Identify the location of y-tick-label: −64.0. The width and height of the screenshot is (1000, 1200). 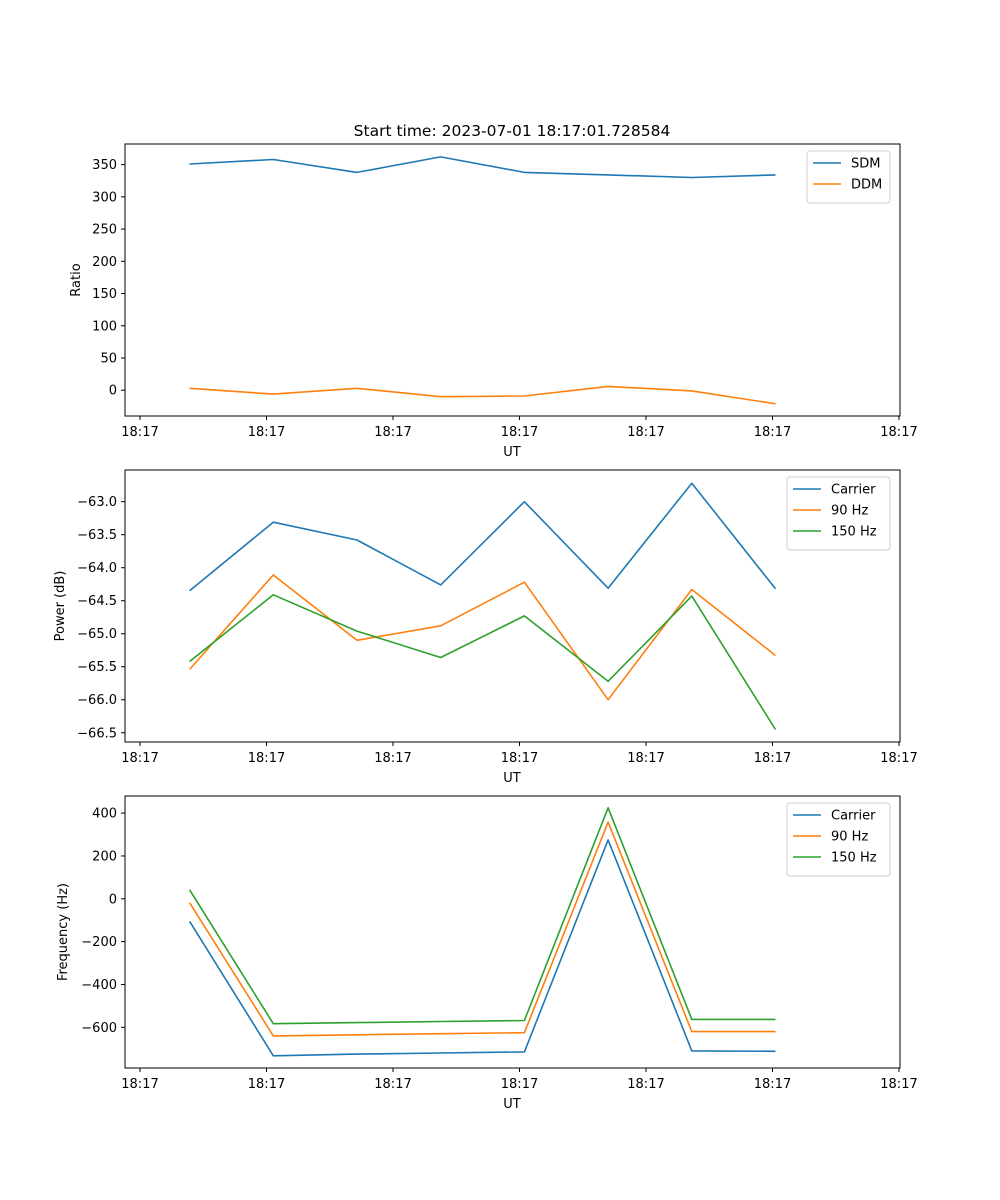
(97, 568).